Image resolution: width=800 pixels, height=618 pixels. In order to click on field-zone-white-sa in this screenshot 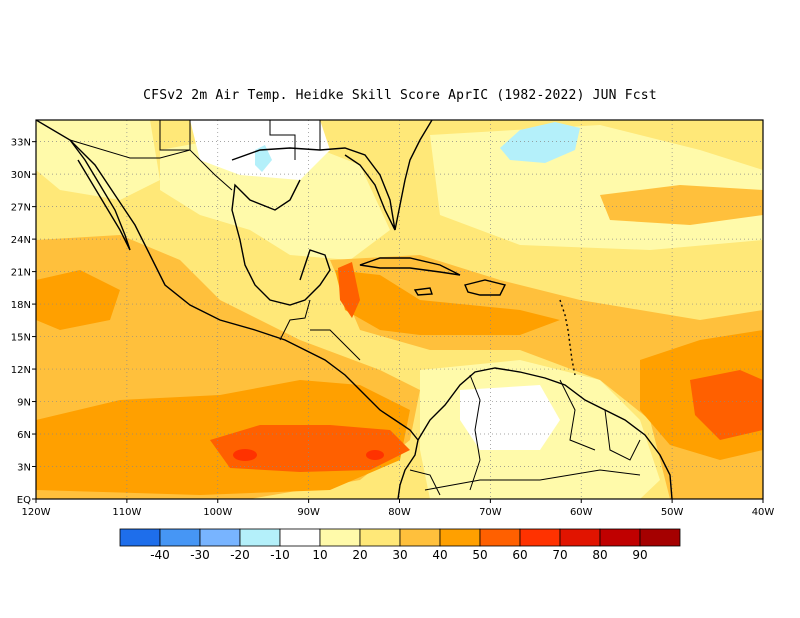, I will do `click(510, 417)`.